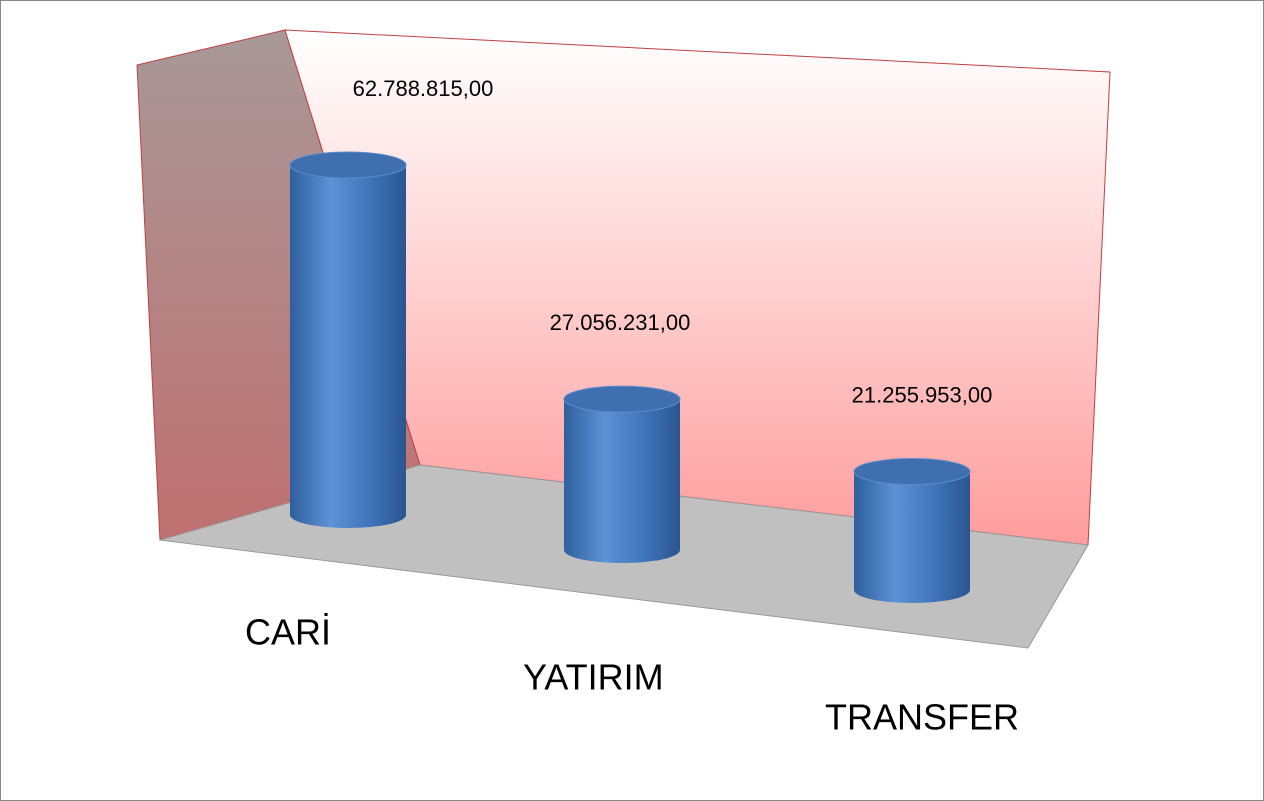 This screenshot has height=801, width=1264. I want to click on value-label: 62.788.815,00, so click(423, 88).